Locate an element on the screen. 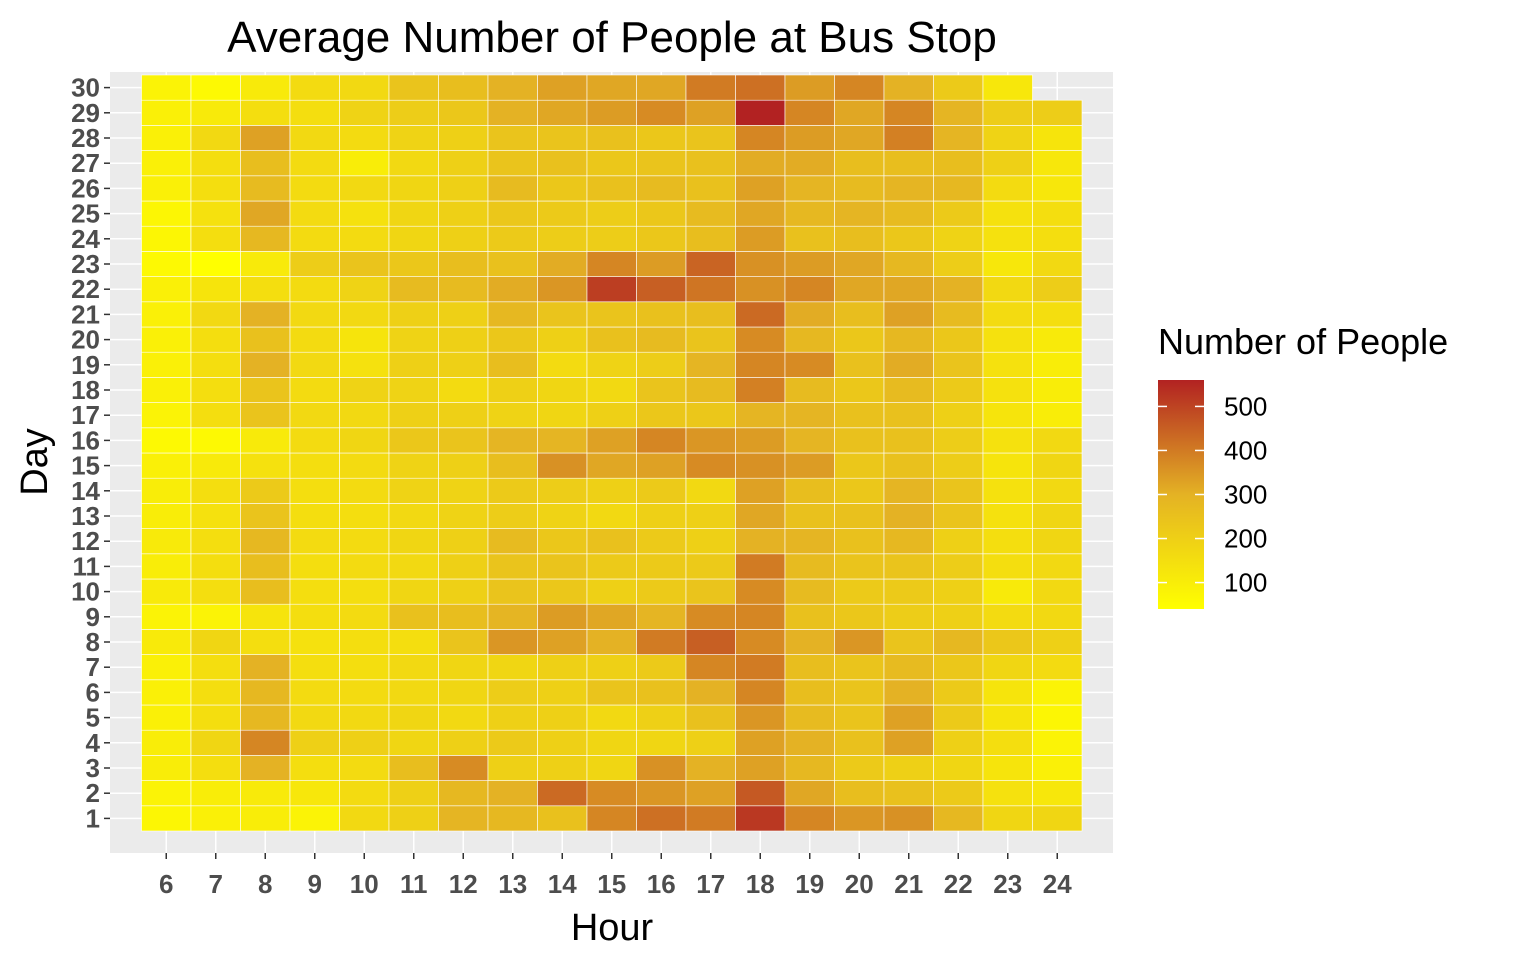  heatmap-cell-day2-hour17 is located at coordinates (710, 793).